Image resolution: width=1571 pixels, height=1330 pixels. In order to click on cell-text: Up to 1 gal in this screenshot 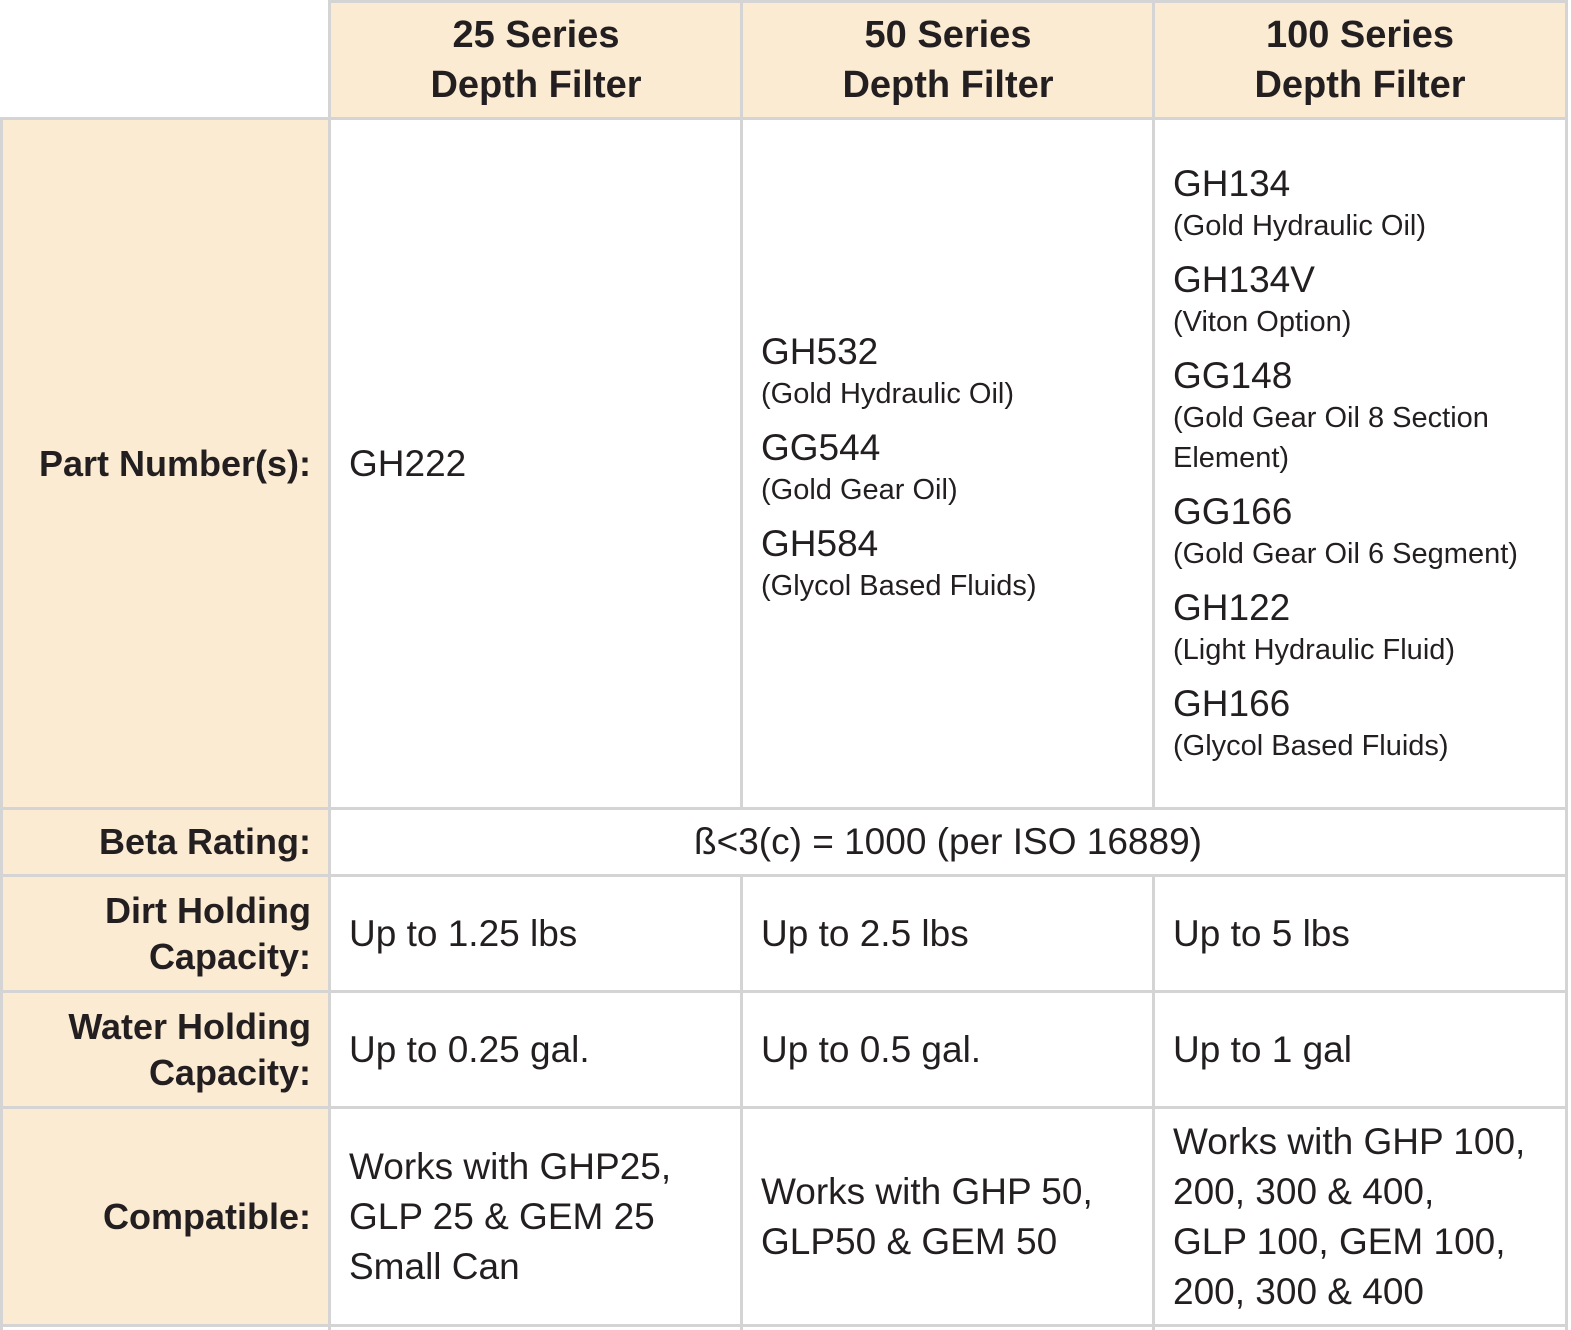, I will do `click(1262, 1049)`.